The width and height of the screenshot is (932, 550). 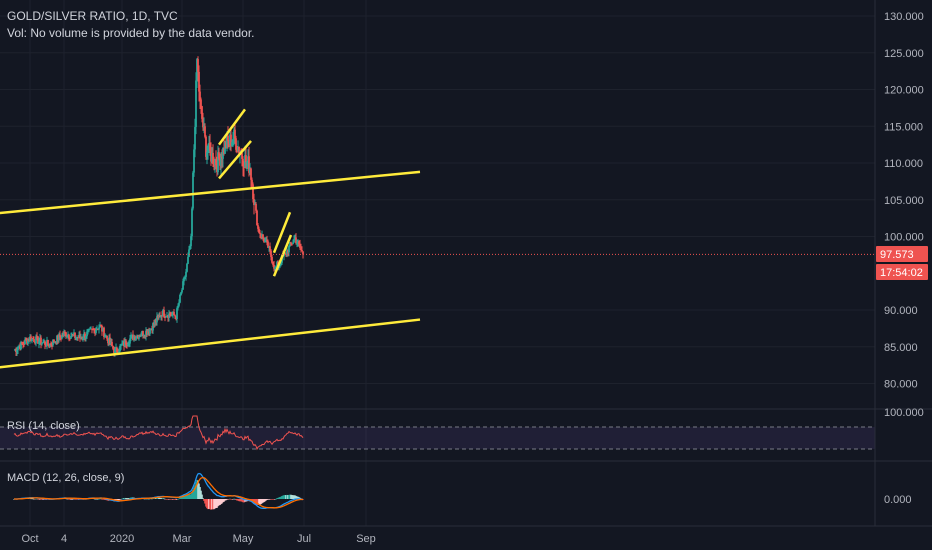 I want to click on price-tick-label: 90.000, so click(x=901, y=311).